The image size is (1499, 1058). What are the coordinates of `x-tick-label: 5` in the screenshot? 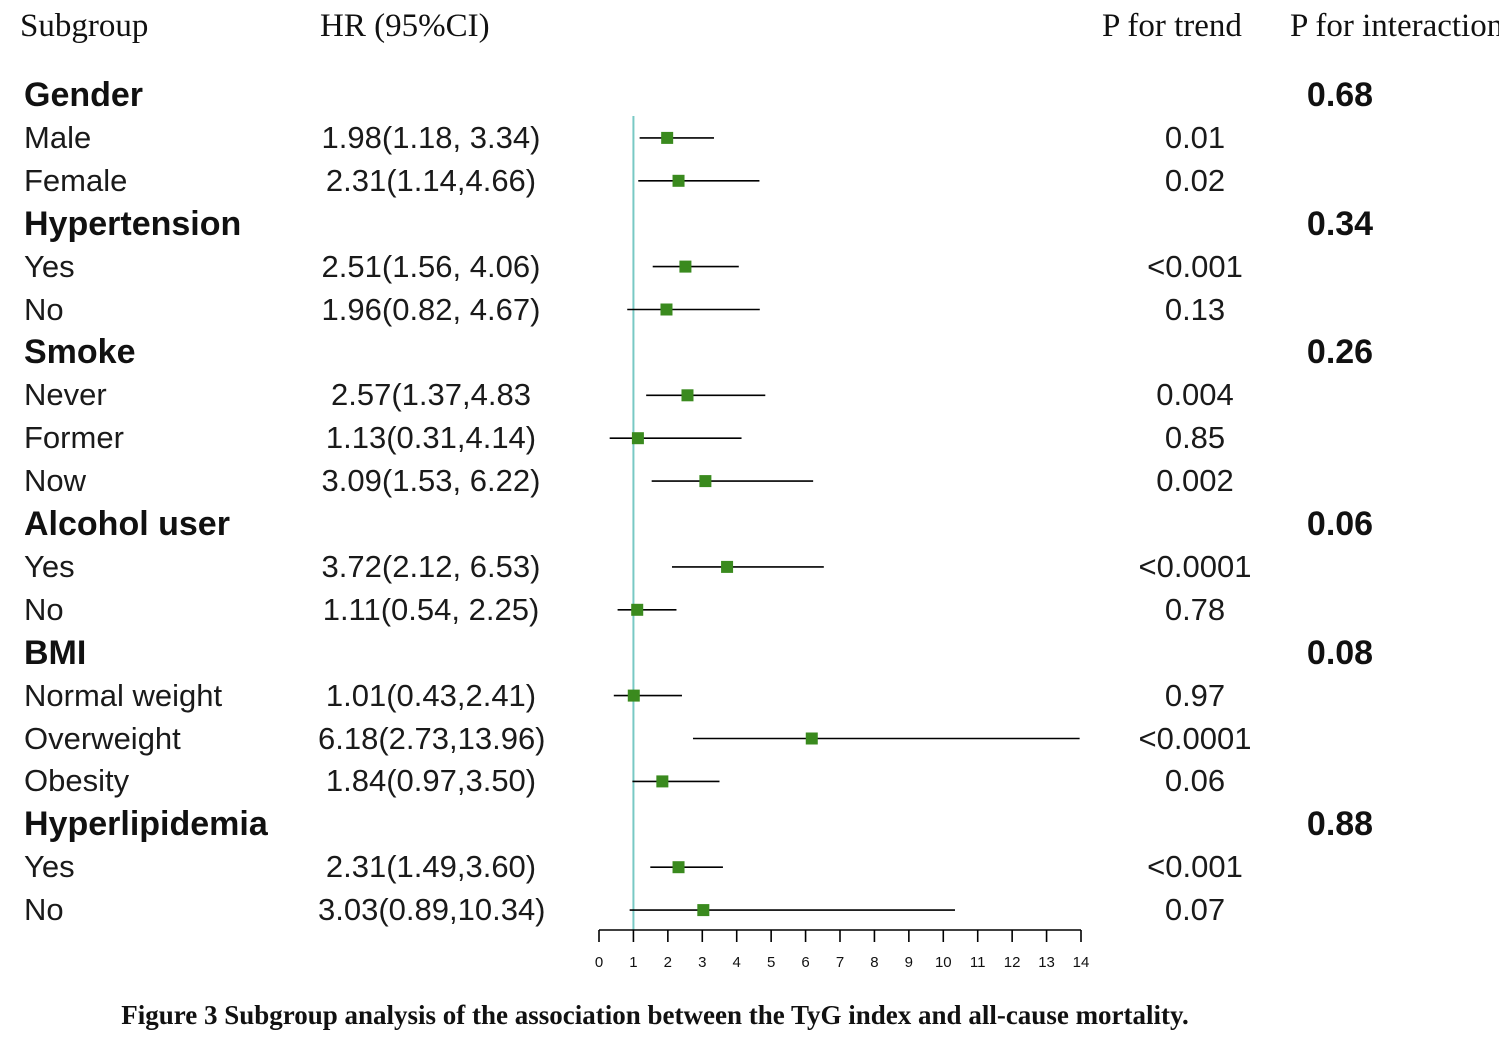 It's located at (771, 962).